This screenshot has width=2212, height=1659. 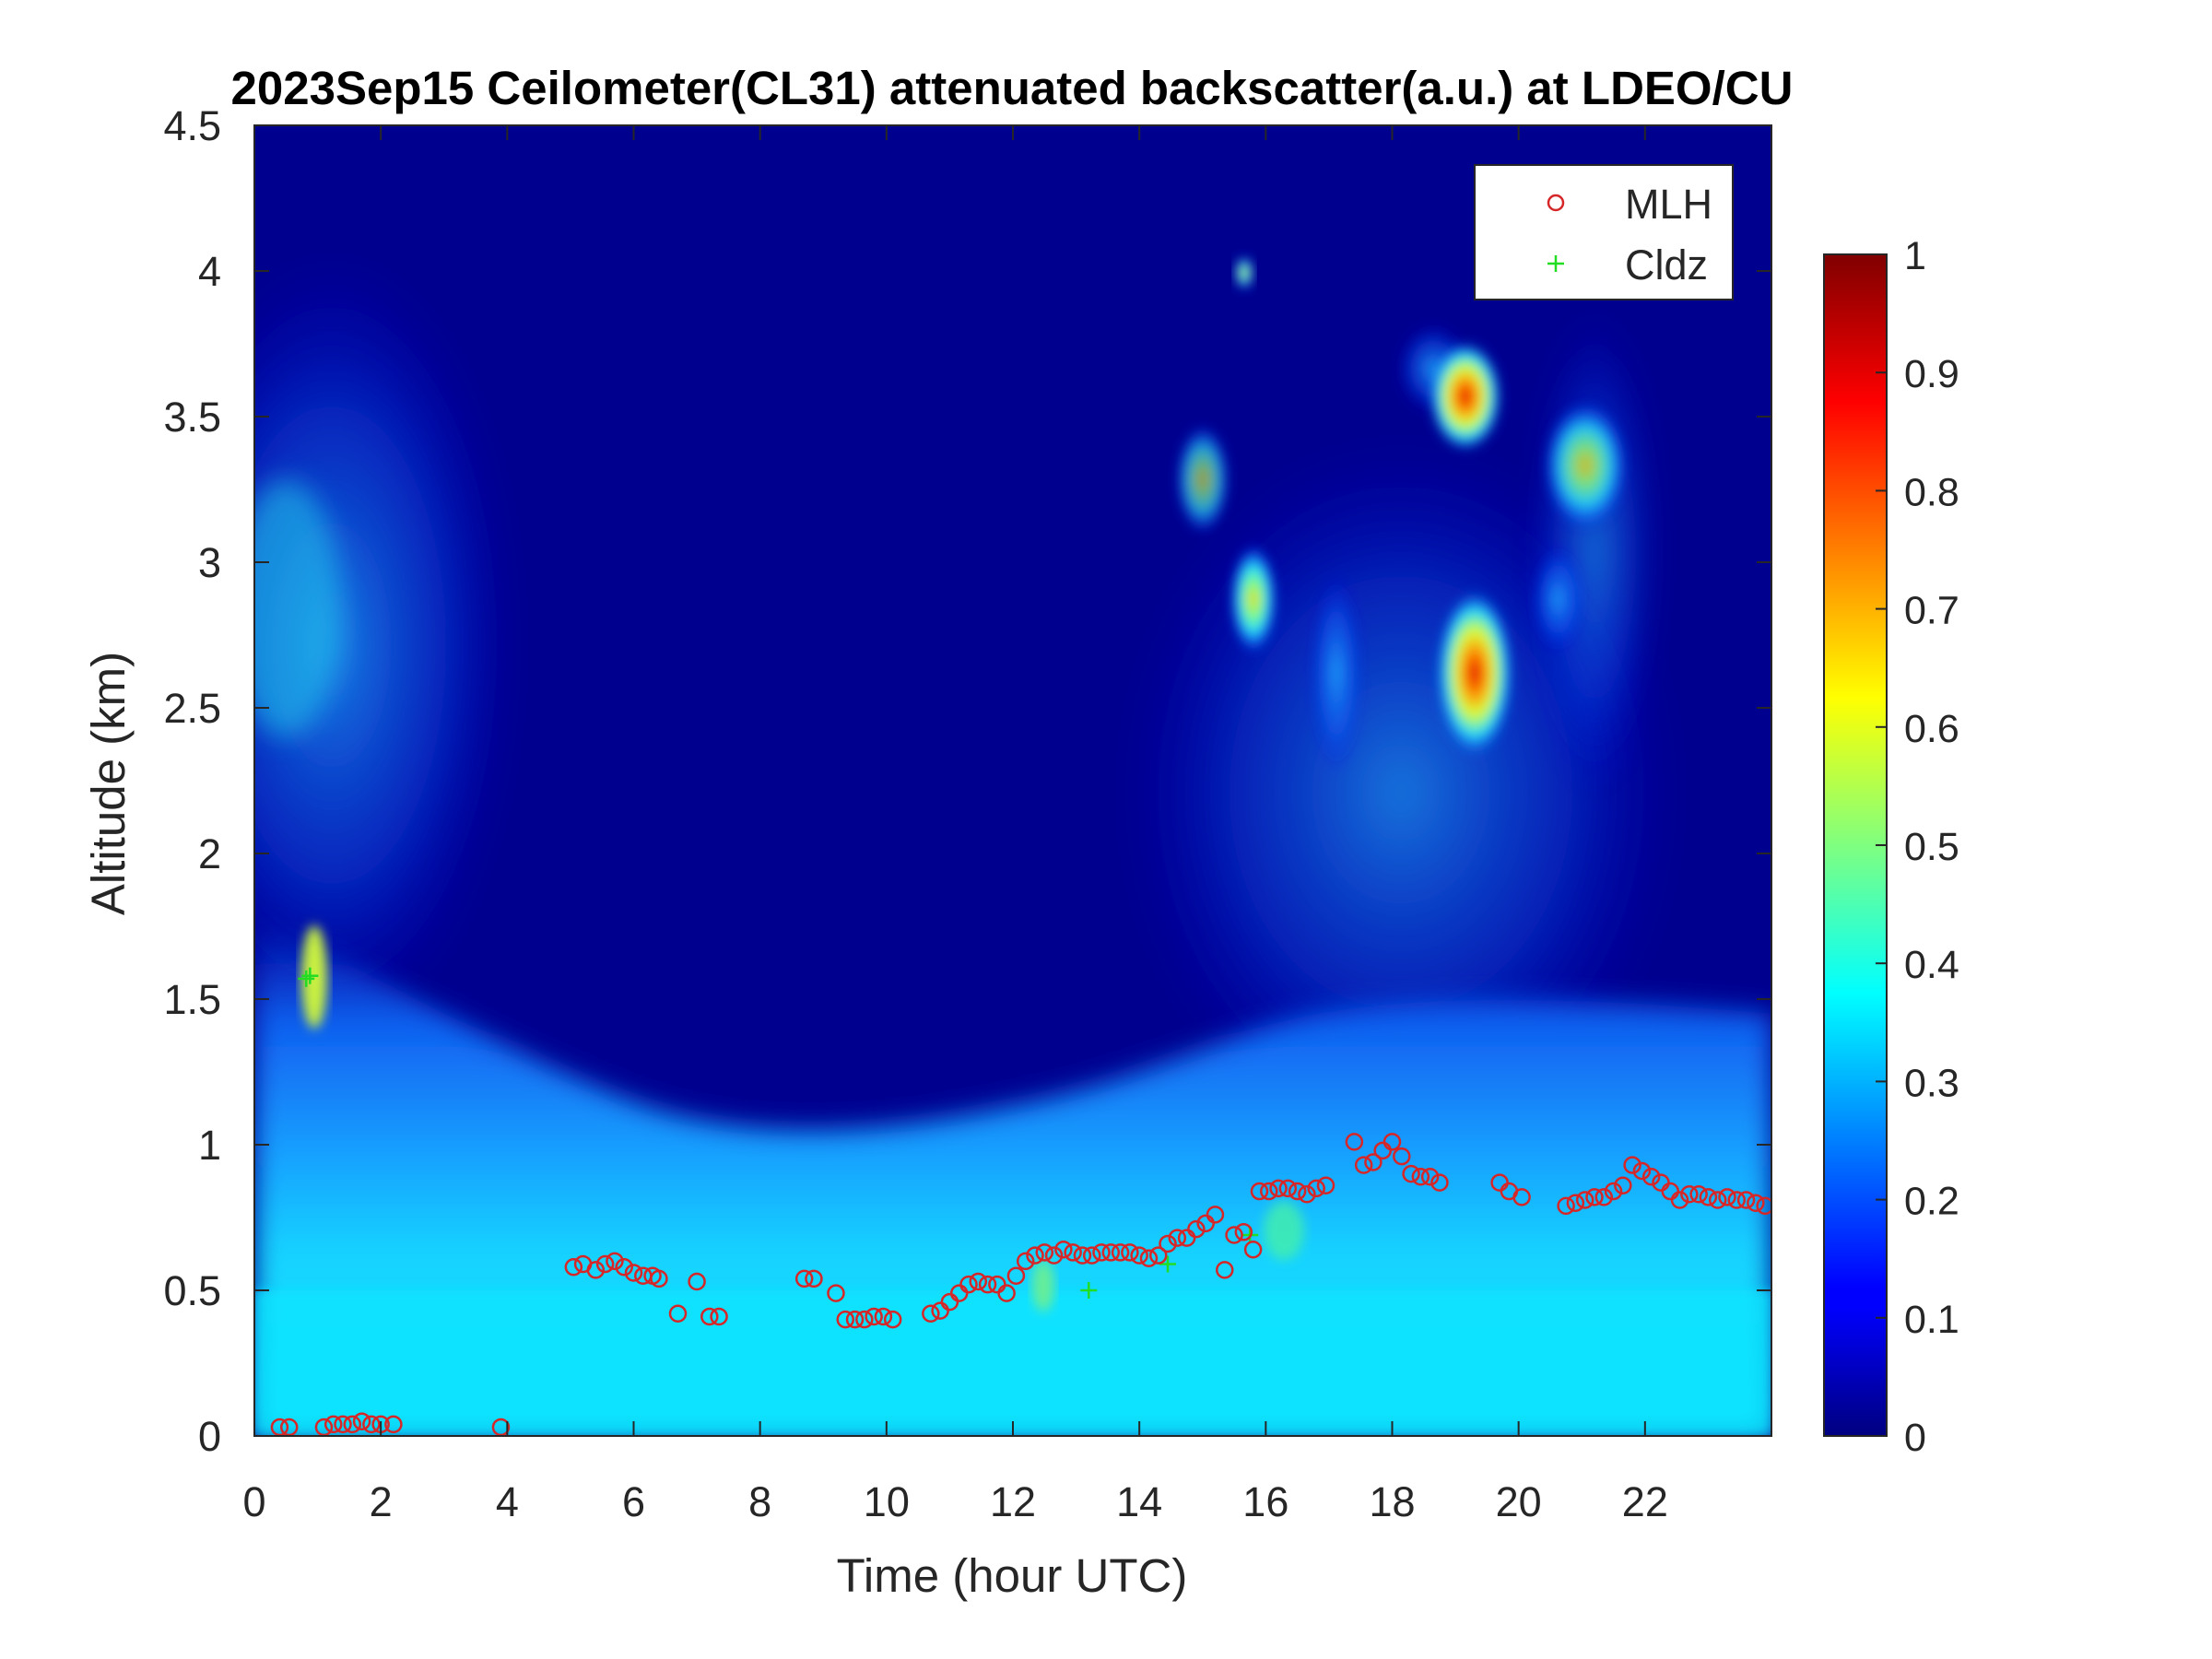 I want to click on y-tick-label: 3, so click(x=209, y=562).